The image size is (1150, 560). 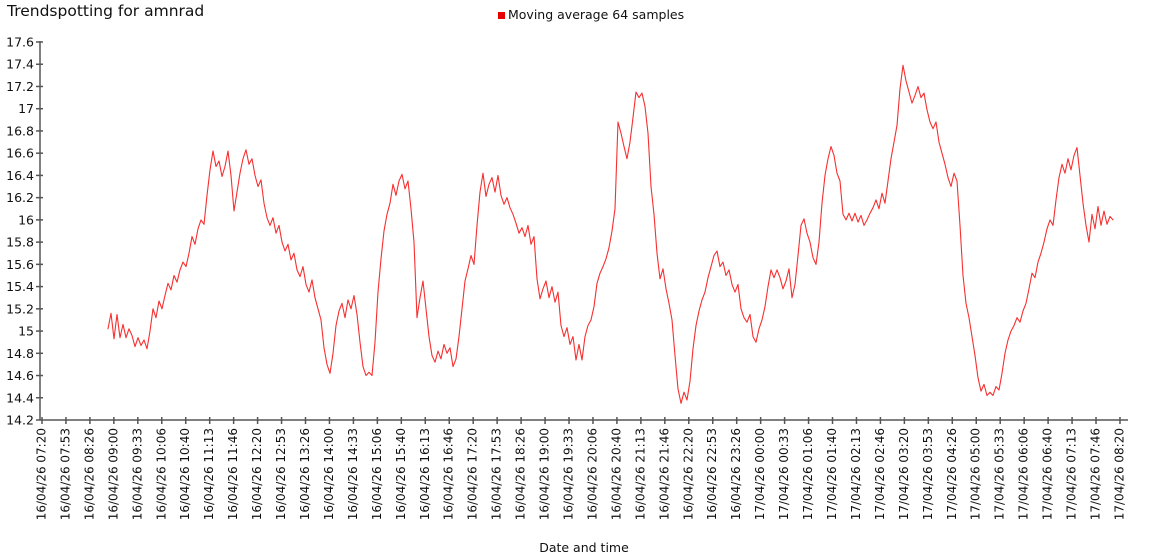 I want to click on y-tick-label: 16.4, so click(x=20, y=175).